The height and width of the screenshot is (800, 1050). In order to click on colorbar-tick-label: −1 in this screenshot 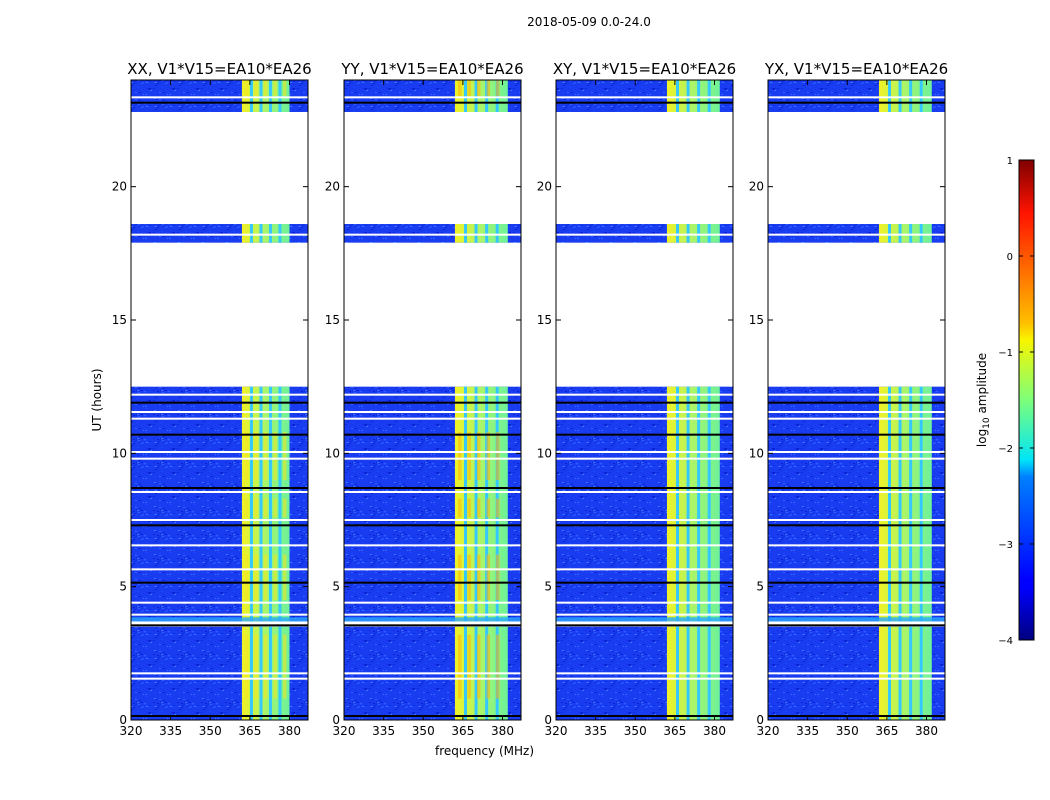, I will do `click(1005, 353)`.